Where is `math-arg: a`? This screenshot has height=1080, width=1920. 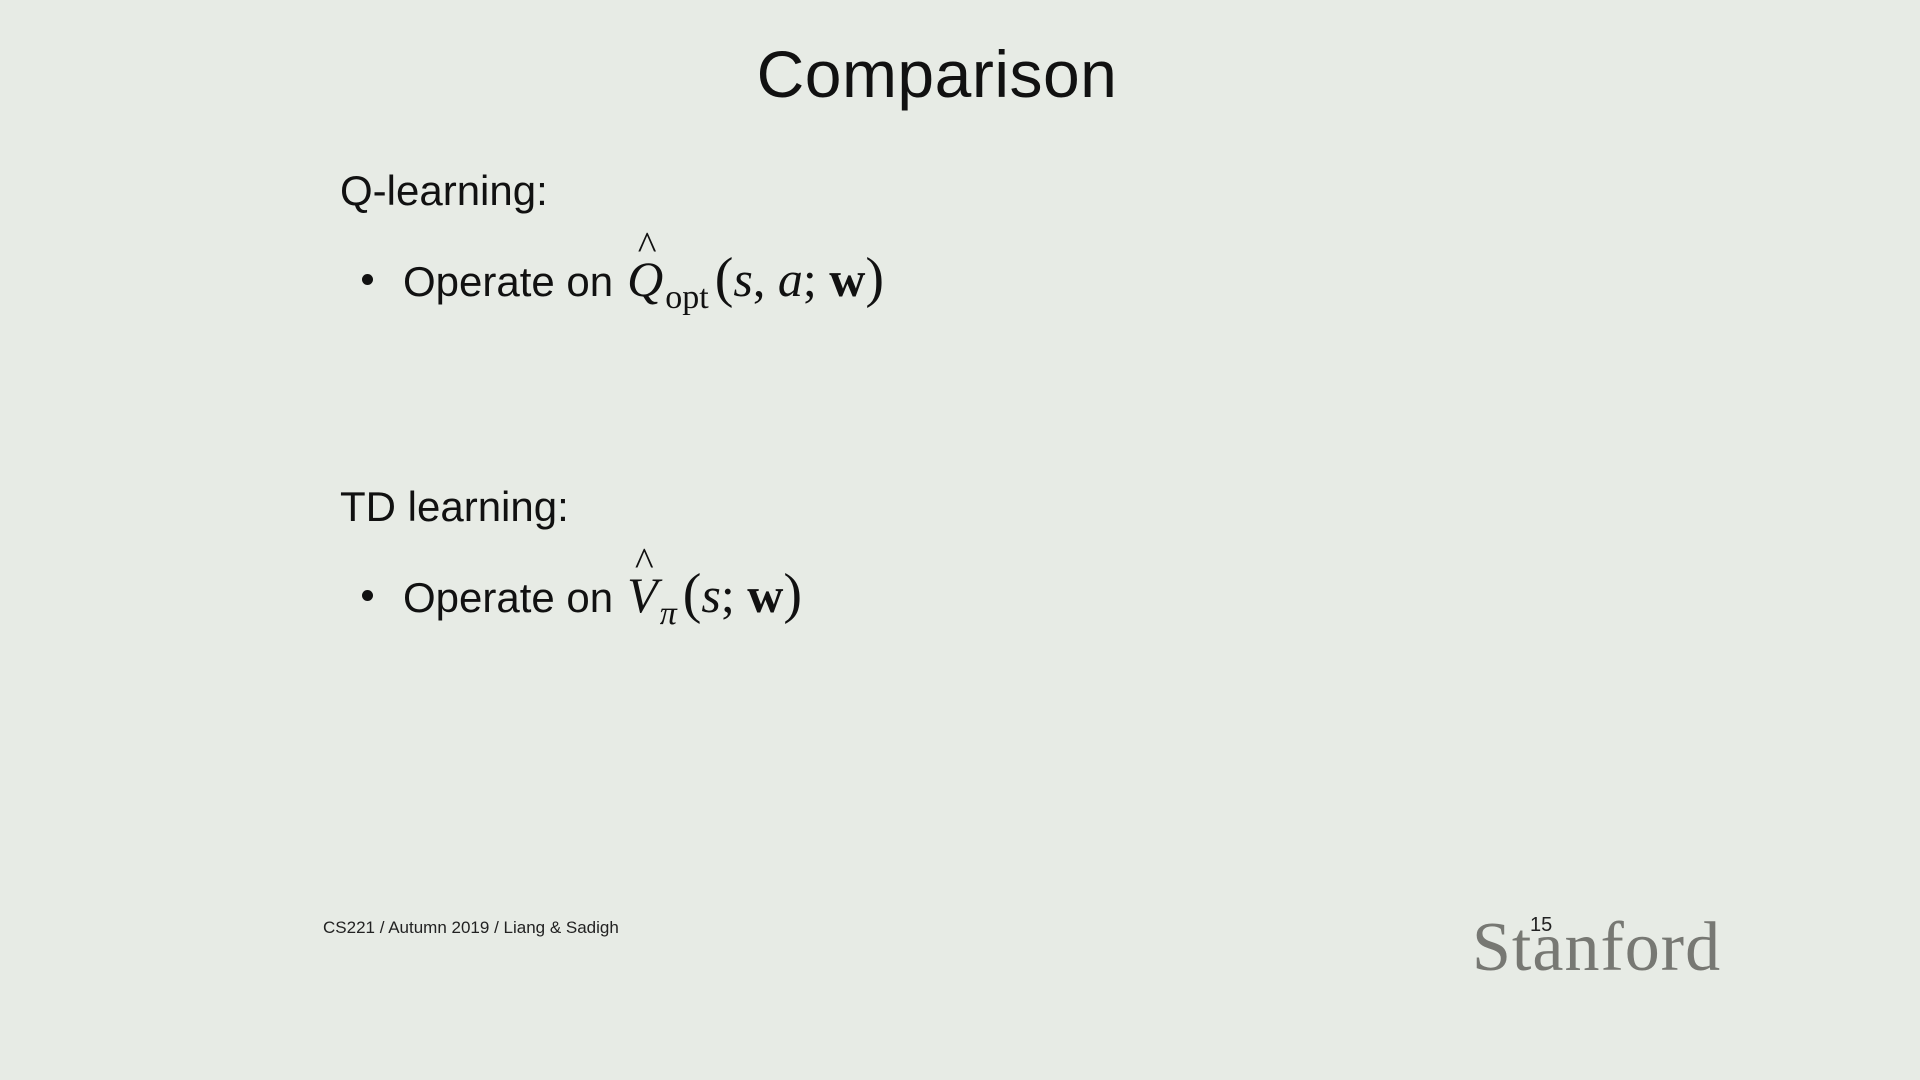
math-arg: a is located at coordinates (790, 279).